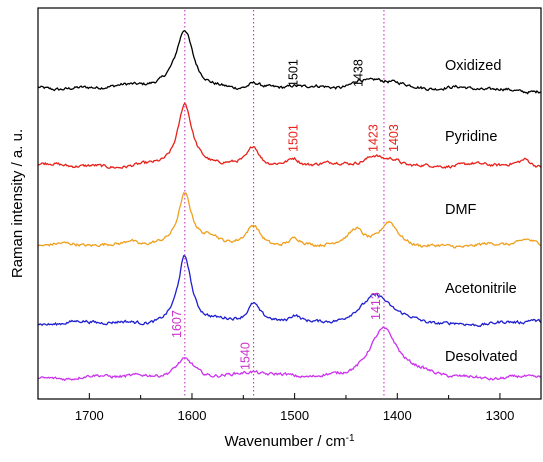 The image size is (543, 462). I want to click on series-line-oxidized, so click(289, 62).